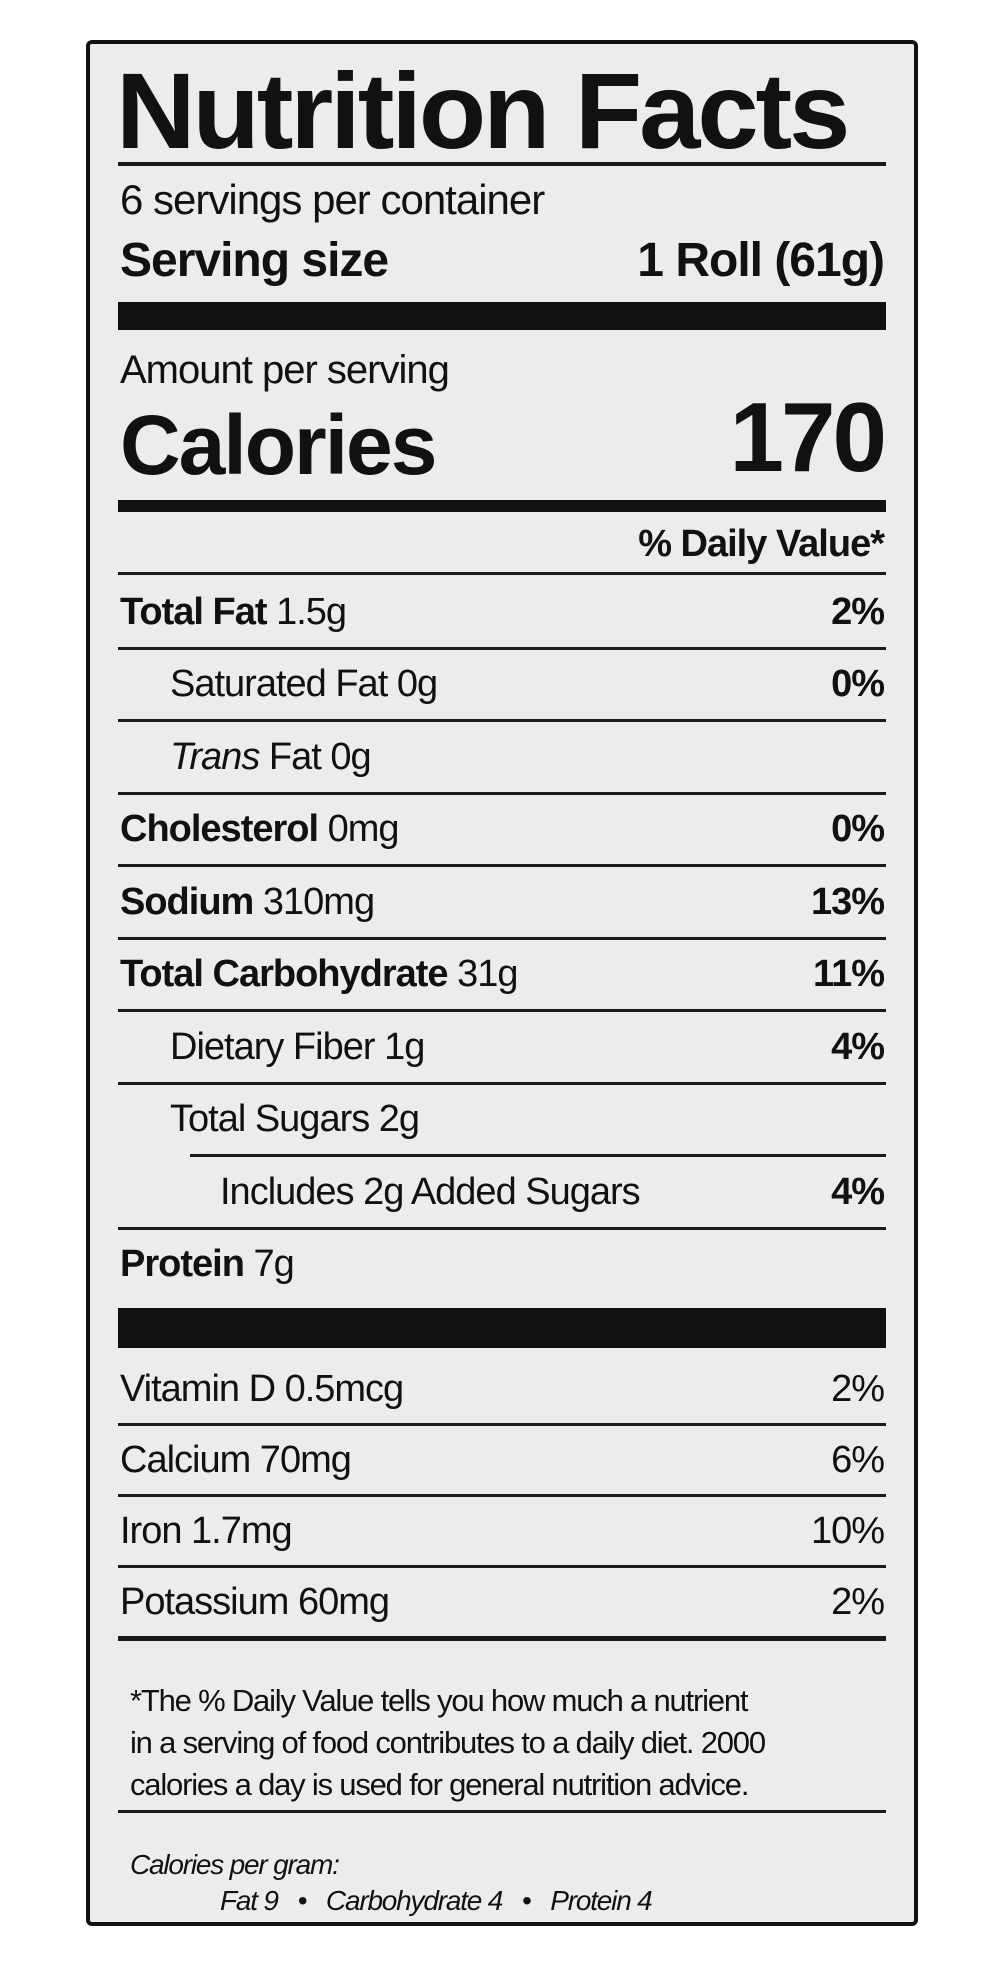 The width and height of the screenshot is (1000, 1962). Describe the element at coordinates (363, 829) in the screenshot. I see `nutrient-amount: 0mg` at that location.